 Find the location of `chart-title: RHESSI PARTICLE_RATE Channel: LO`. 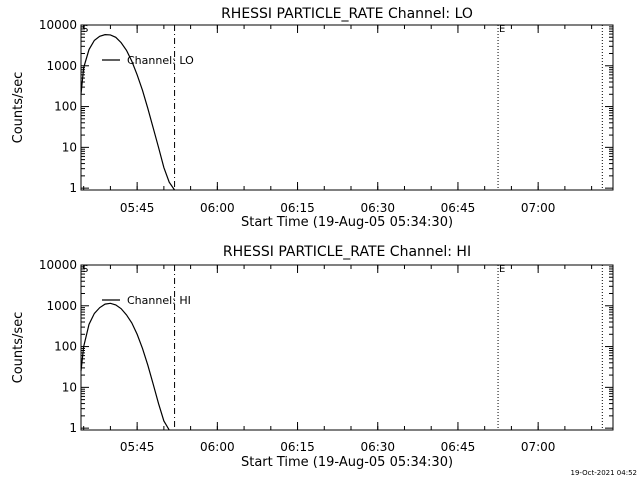

chart-title: RHESSI PARTICLE_RATE Channel: LO is located at coordinates (347, 14).